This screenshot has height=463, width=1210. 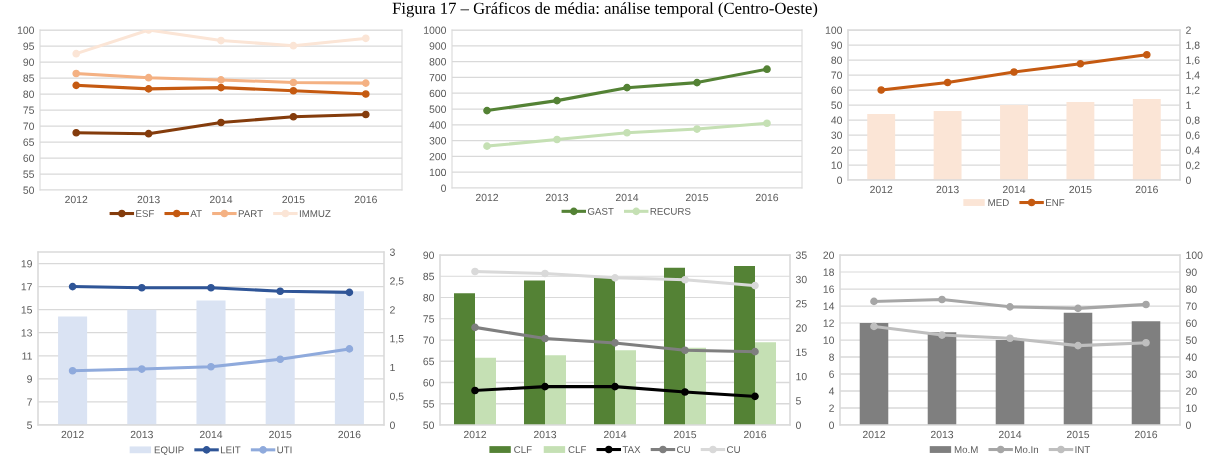 What do you see at coordinates (1192, 121) in the screenshot?
I see `y2-tick-label: 0,8` at bounding box center [1192, 121].